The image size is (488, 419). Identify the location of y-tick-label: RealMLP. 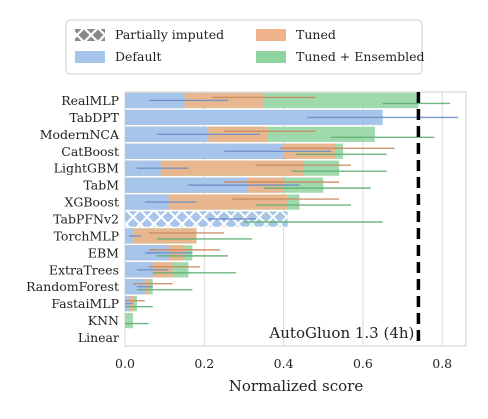
(90, 100).